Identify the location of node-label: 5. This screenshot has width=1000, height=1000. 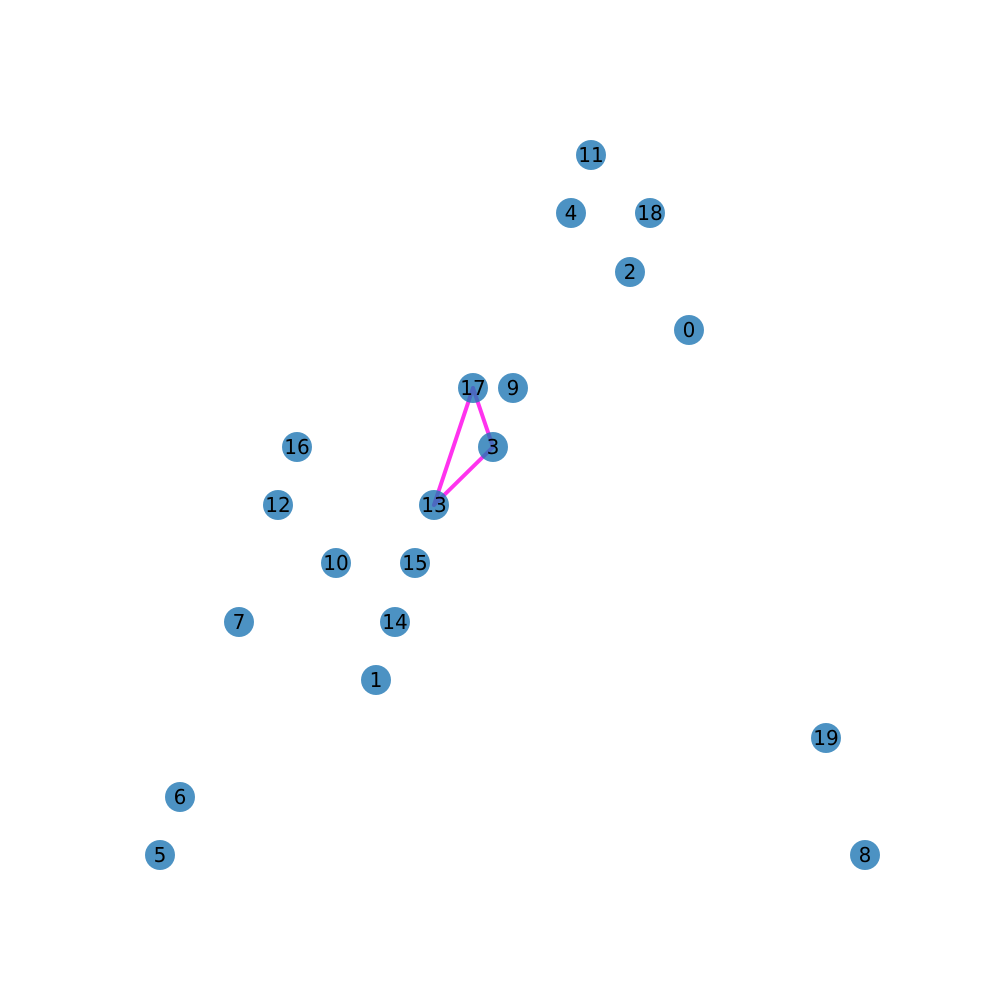
(160, 855).